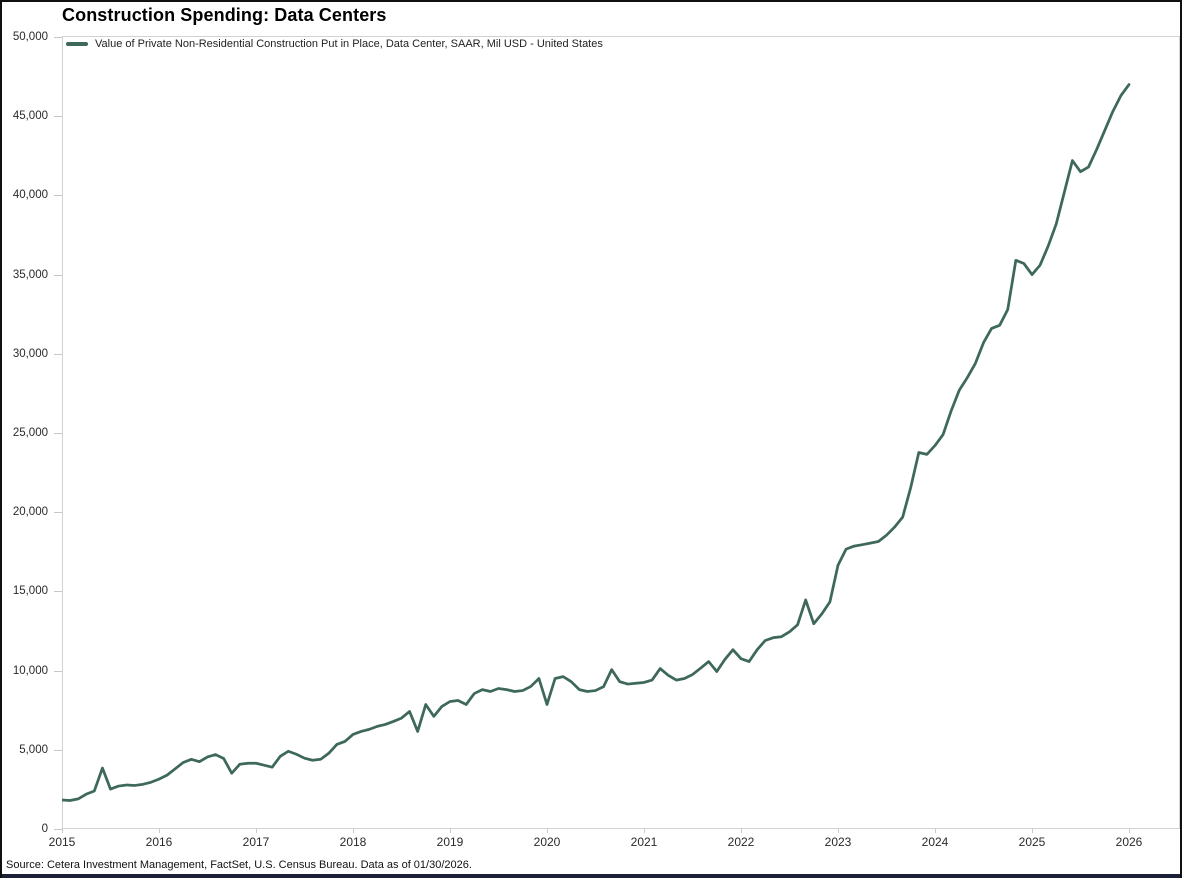 The width and height of the screenshot is (1182, 878). I want to click on x-axis-label: 2026, so click(1129, 842).